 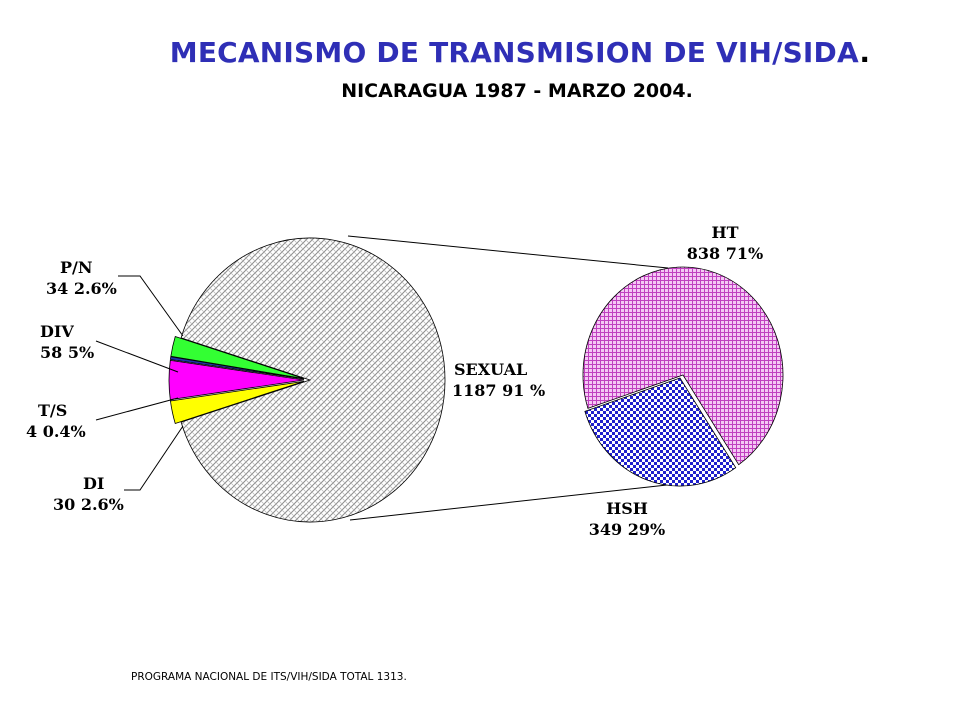 What do you see at coordinates (139, 383) in the screenshot?
I see `leader-lines` at bounding box center [139, 383].